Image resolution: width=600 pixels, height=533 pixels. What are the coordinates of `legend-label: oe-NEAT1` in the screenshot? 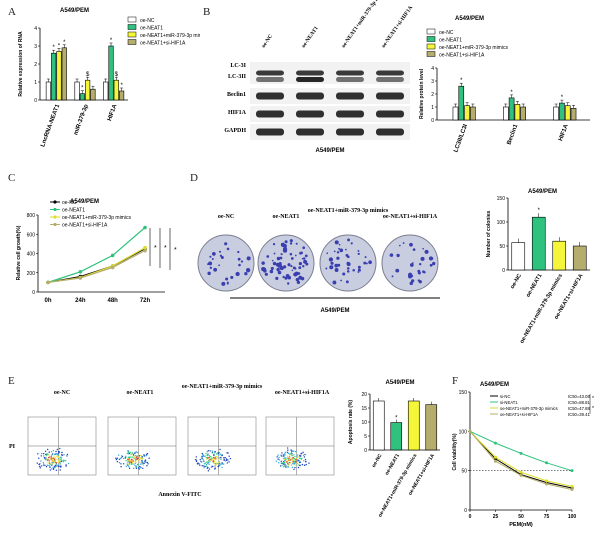 It's located at (151, 29).